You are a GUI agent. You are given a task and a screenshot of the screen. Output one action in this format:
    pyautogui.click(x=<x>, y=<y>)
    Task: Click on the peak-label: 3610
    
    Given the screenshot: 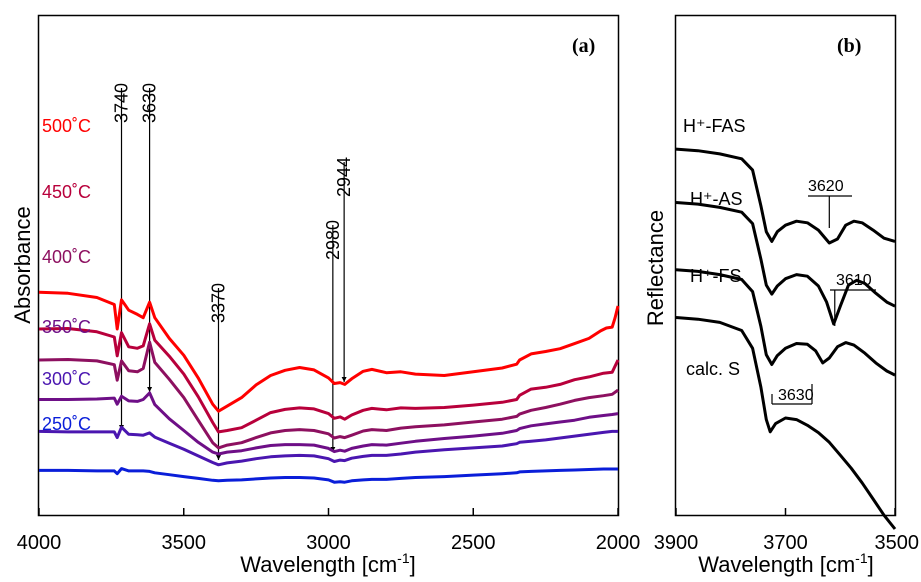 What is the action you would take?
    pyautogui.click(x=854, y=280)
    